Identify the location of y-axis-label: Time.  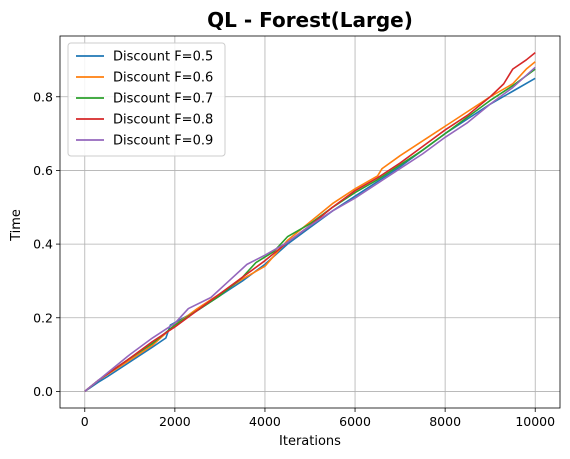
(16, 225).